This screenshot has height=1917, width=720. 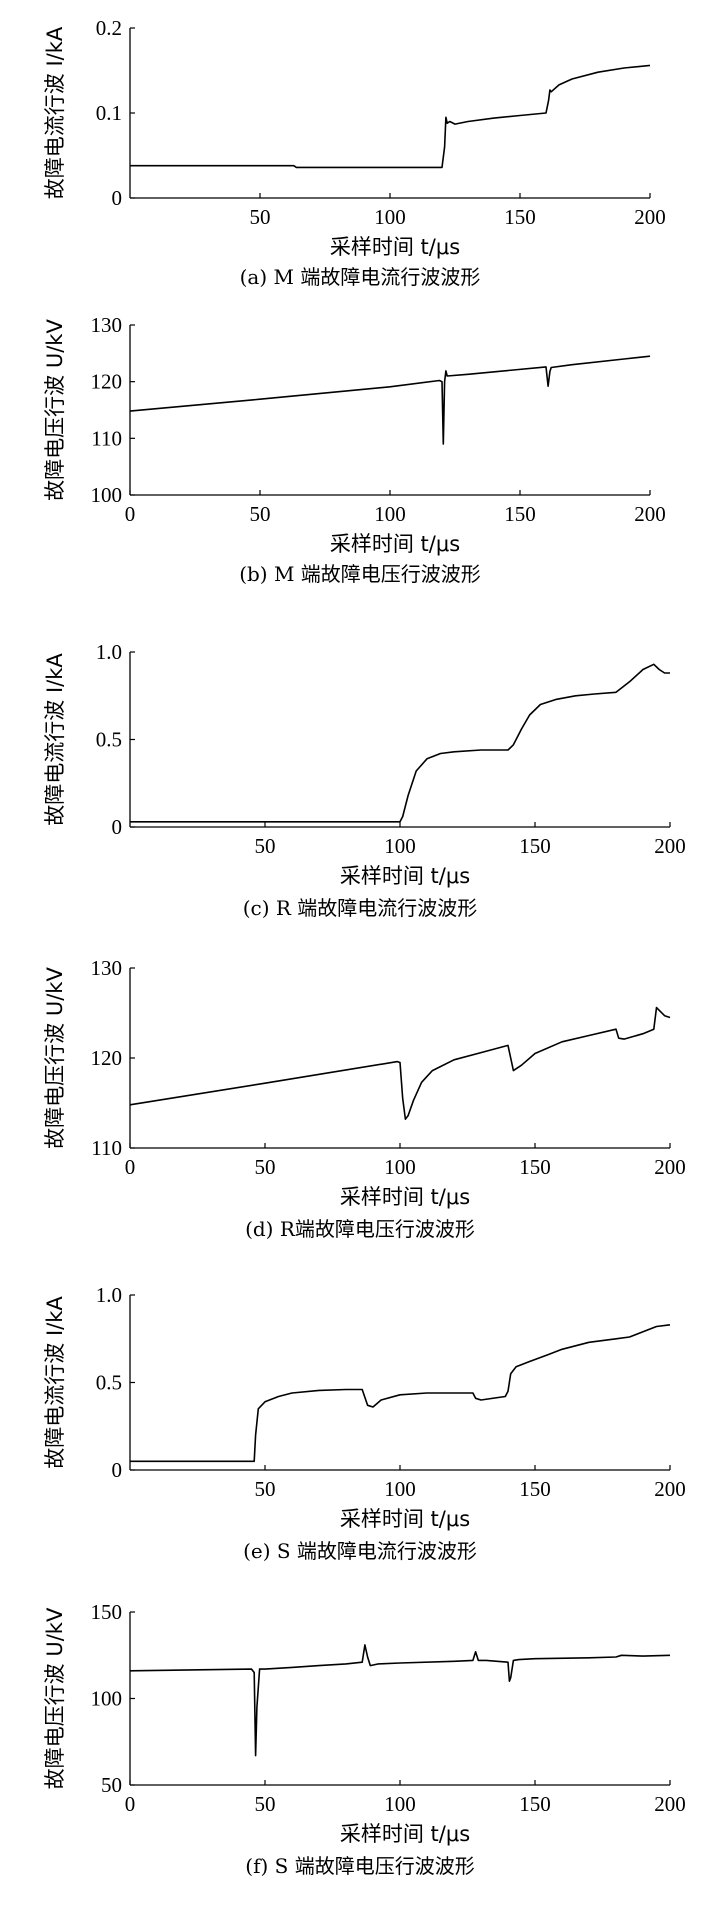 What do you see at coordinates (359, 1866) in the screenshot?
I see `chart-caption: (f) S 端故障电压行波波形` at bounding box center [359, 1866].